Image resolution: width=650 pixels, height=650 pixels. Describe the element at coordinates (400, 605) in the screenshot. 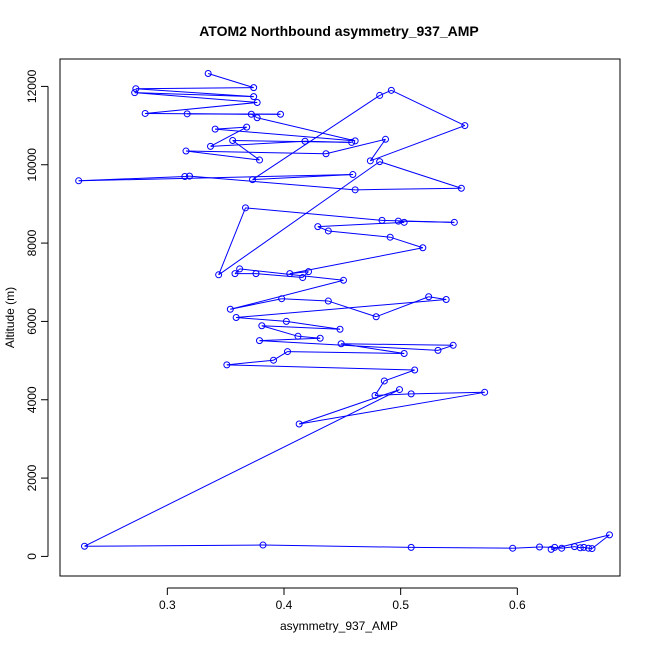

I see `x-tick-label: 0.5` at that location.